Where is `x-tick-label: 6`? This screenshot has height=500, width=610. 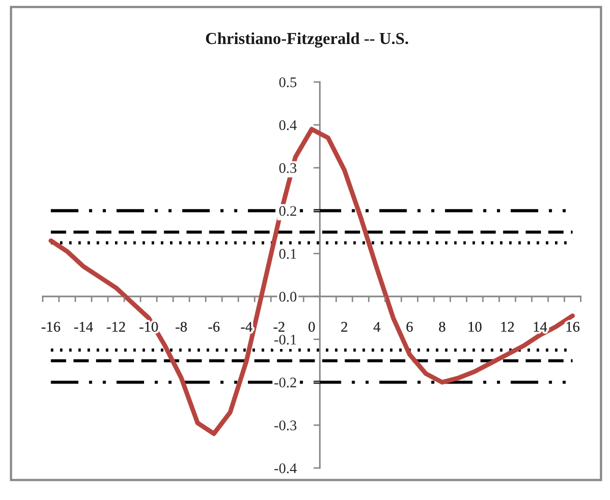 x-tick-label: 6 is located at coordinates (409, 327).